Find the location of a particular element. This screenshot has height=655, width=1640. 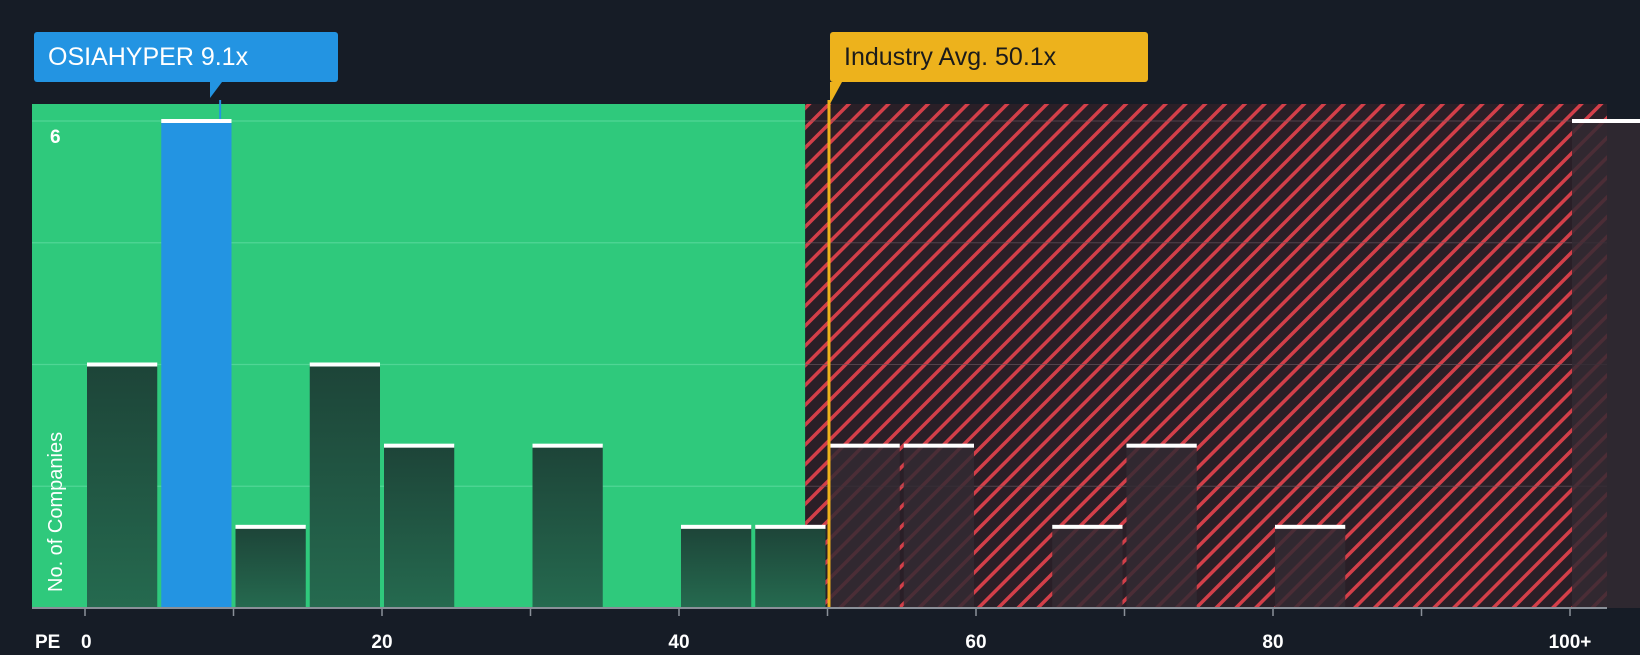

x-tick-label: 60 is located at coordinates (975, 641).